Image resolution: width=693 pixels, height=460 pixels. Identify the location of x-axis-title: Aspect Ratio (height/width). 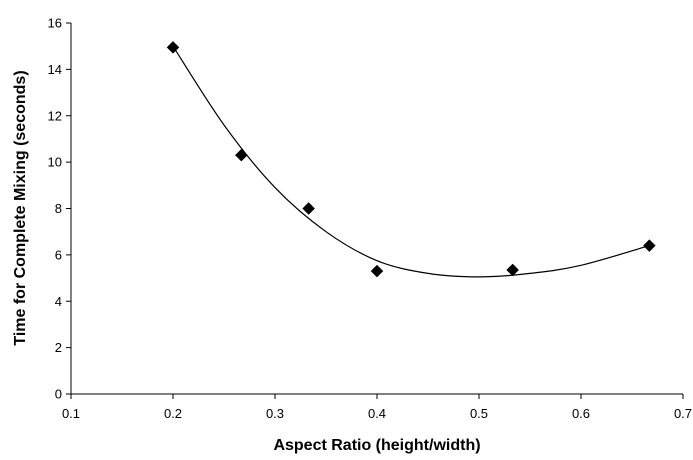
(376, 445).